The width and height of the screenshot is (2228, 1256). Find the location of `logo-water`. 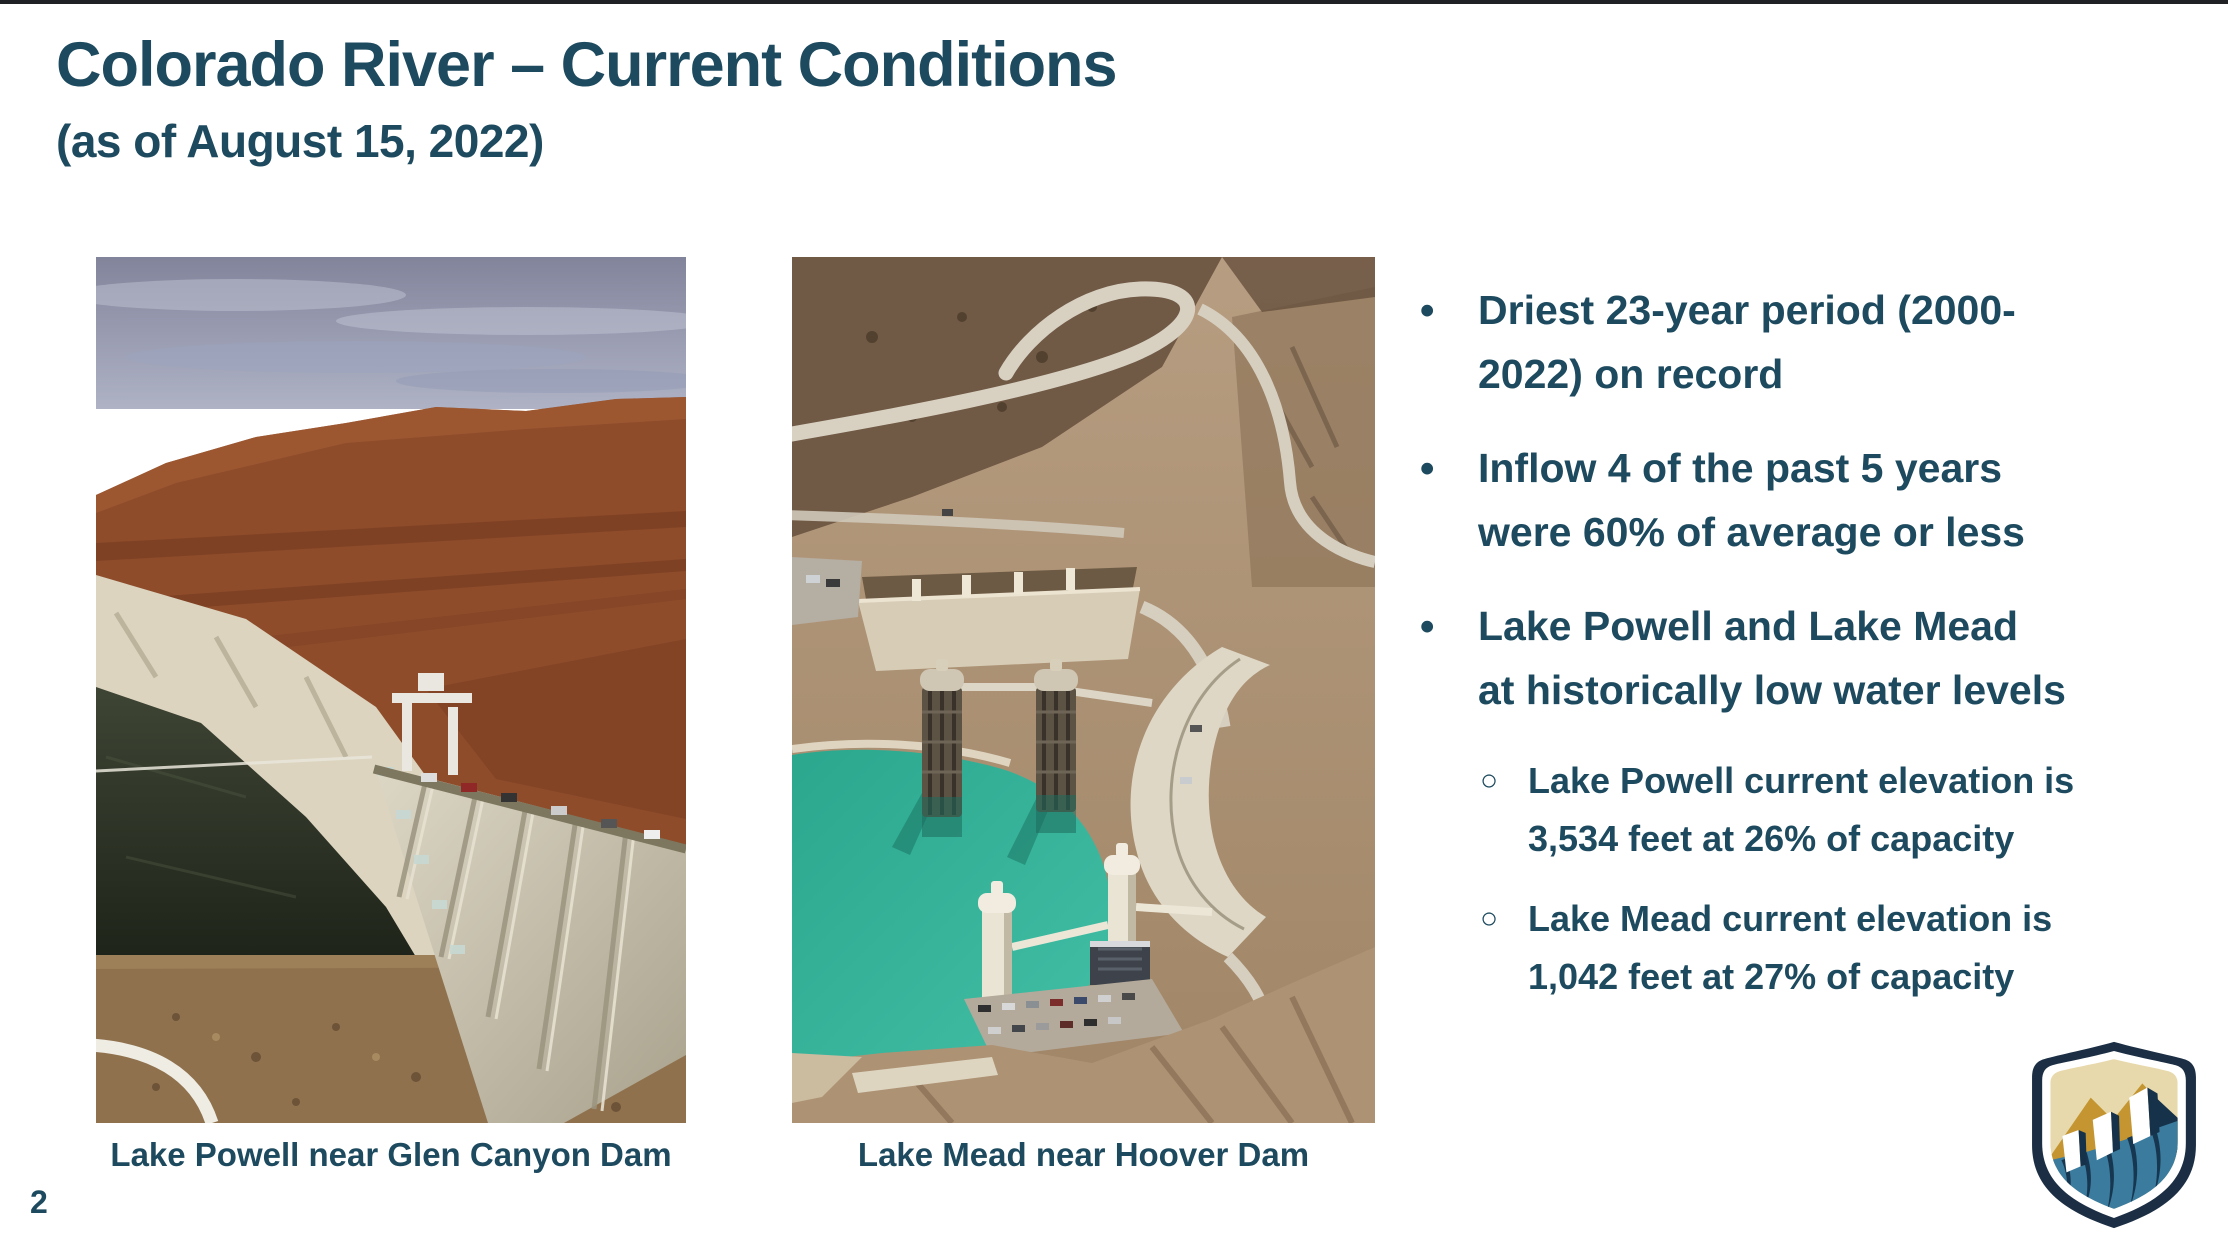

logo-water is located at coordinates (2114, 1164).